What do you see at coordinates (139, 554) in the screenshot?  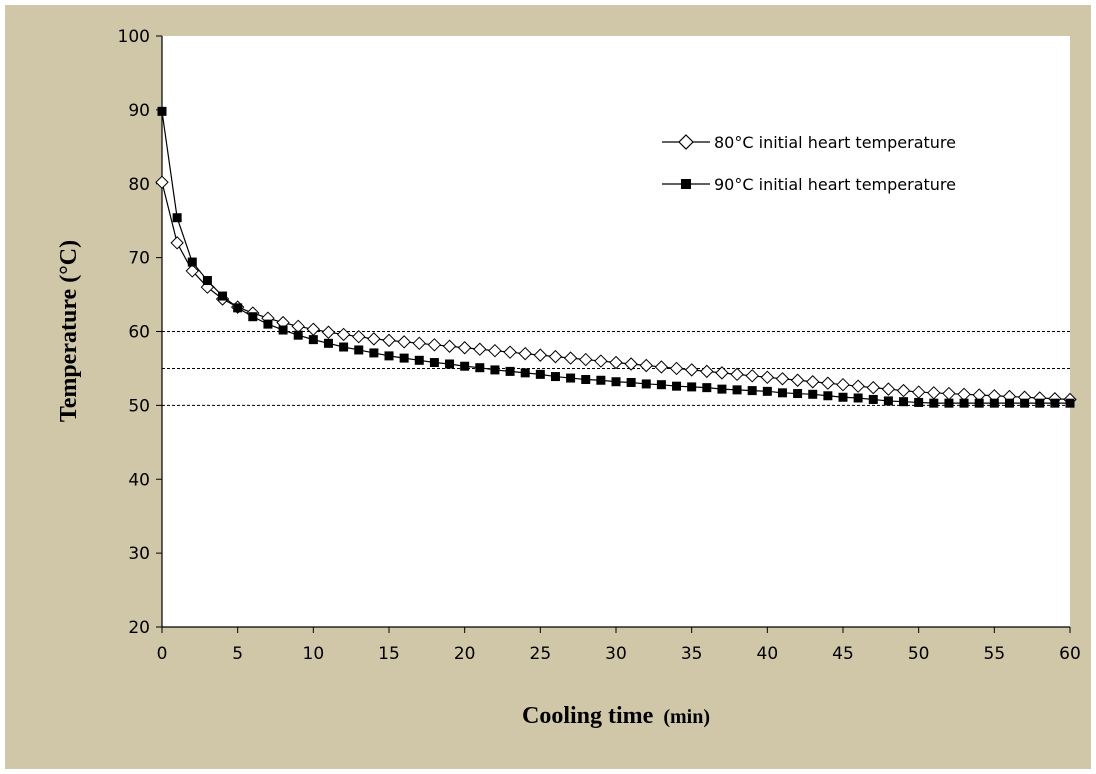 I see `y-tick-label: 30` at bounding box center [139, 554].